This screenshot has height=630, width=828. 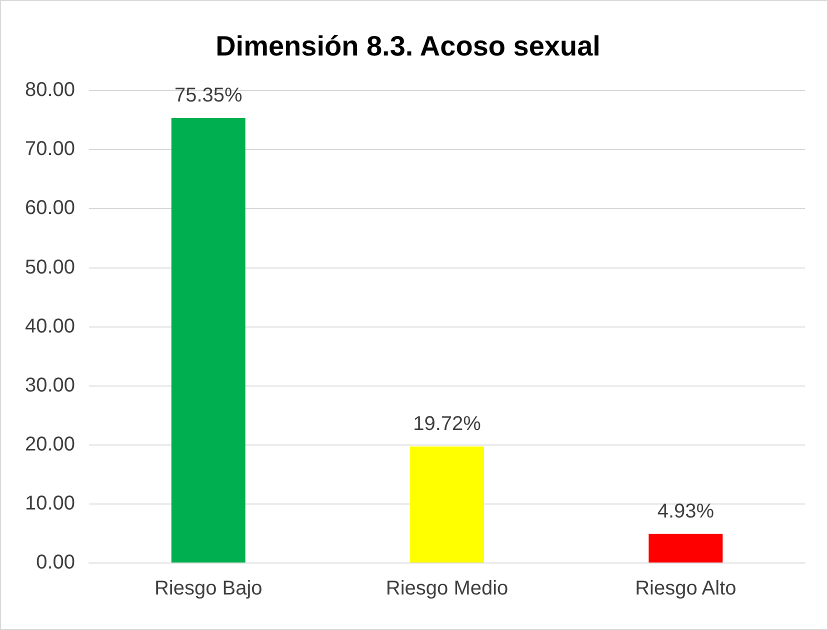 I want to click on y-tick-label: 20.00, so click(x=50, y=444).